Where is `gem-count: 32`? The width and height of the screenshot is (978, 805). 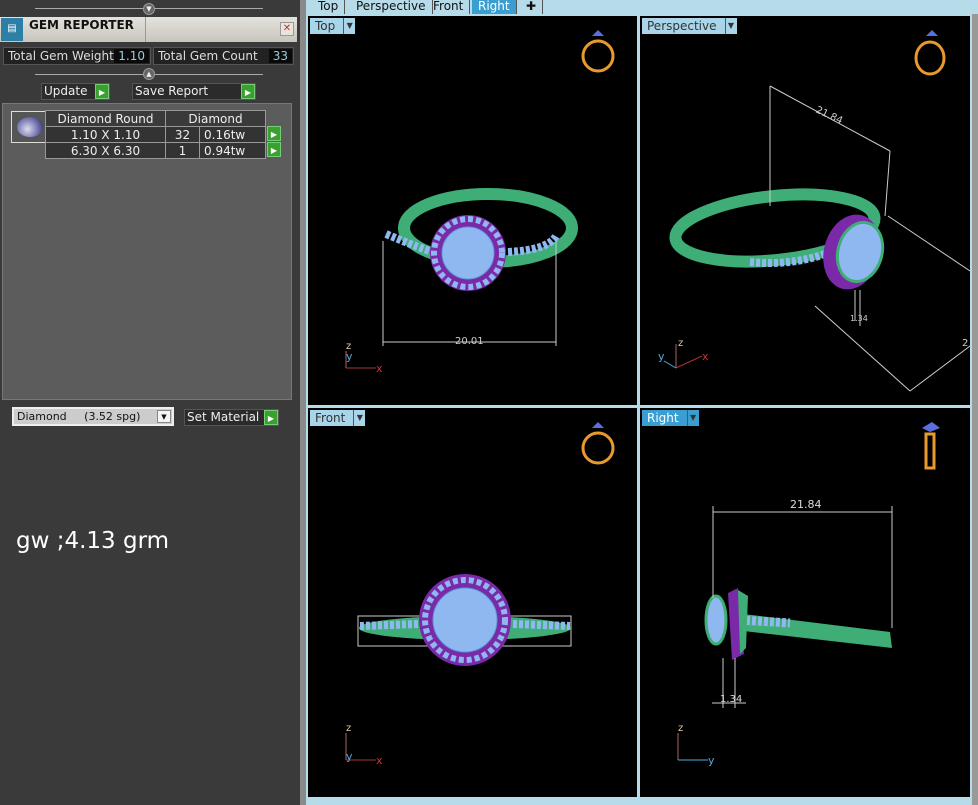 gem-count: 32 is located at coordinates (182, 134).